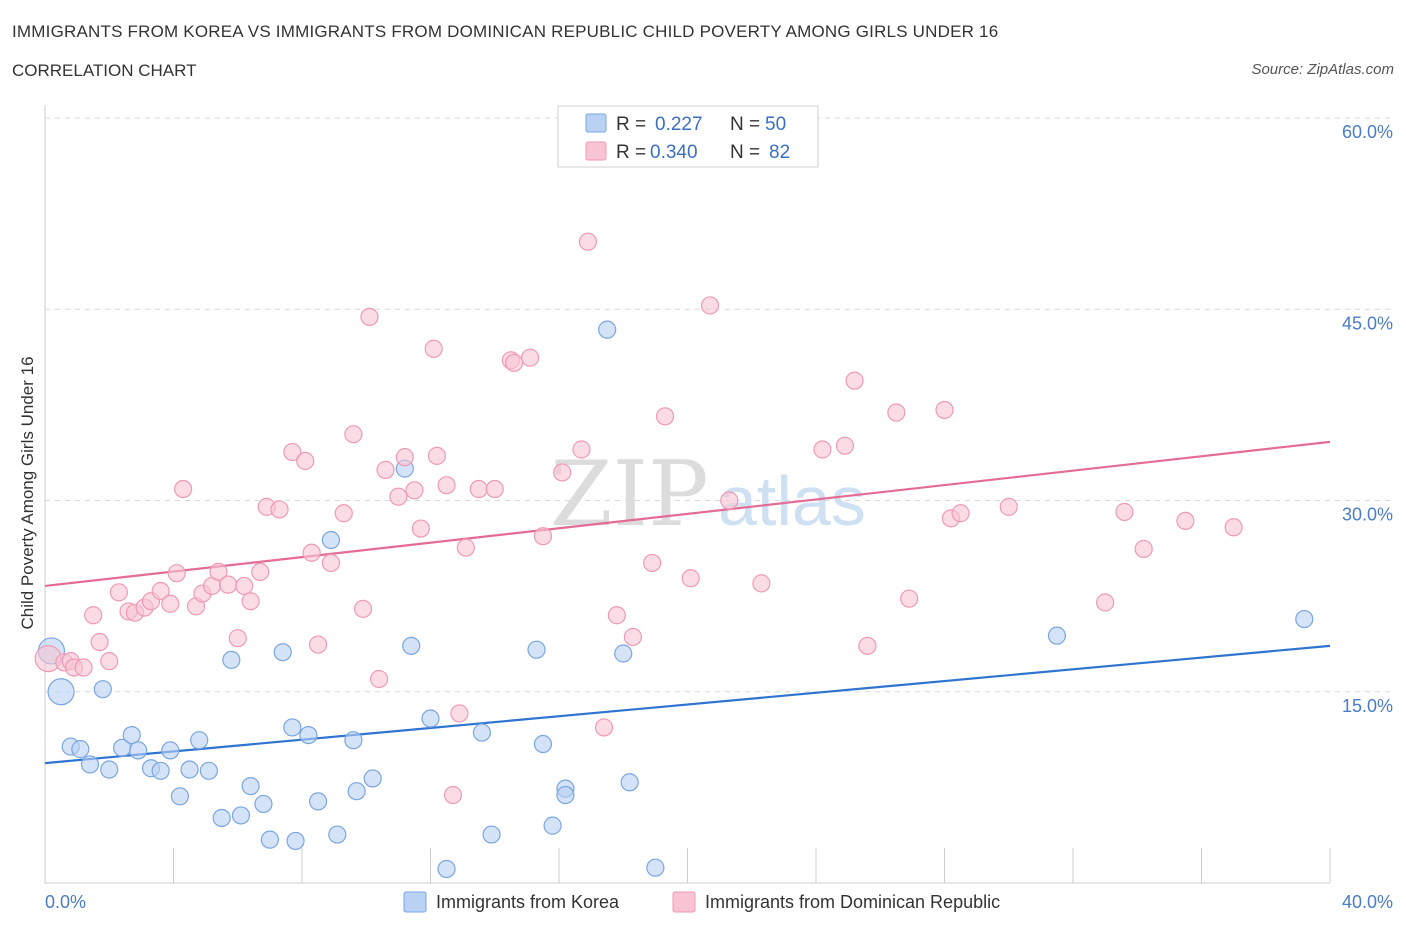  Describe the element at coordinates (852, 902) in the screenshot. I see `bottom-legend-dr-label: Immigrants from Dominican Republic` at that location.